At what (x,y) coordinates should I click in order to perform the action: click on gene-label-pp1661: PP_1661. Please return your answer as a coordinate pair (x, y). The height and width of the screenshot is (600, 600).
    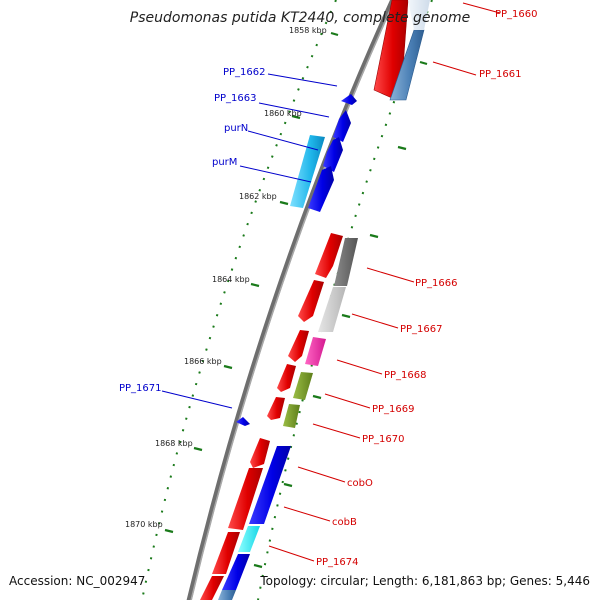
    Looking at the image, I should click on (500, 74).